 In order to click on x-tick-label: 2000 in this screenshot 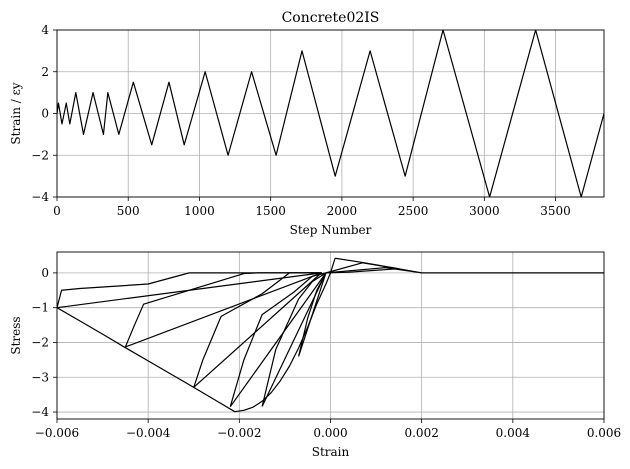, I will do `click(342, 211)`.